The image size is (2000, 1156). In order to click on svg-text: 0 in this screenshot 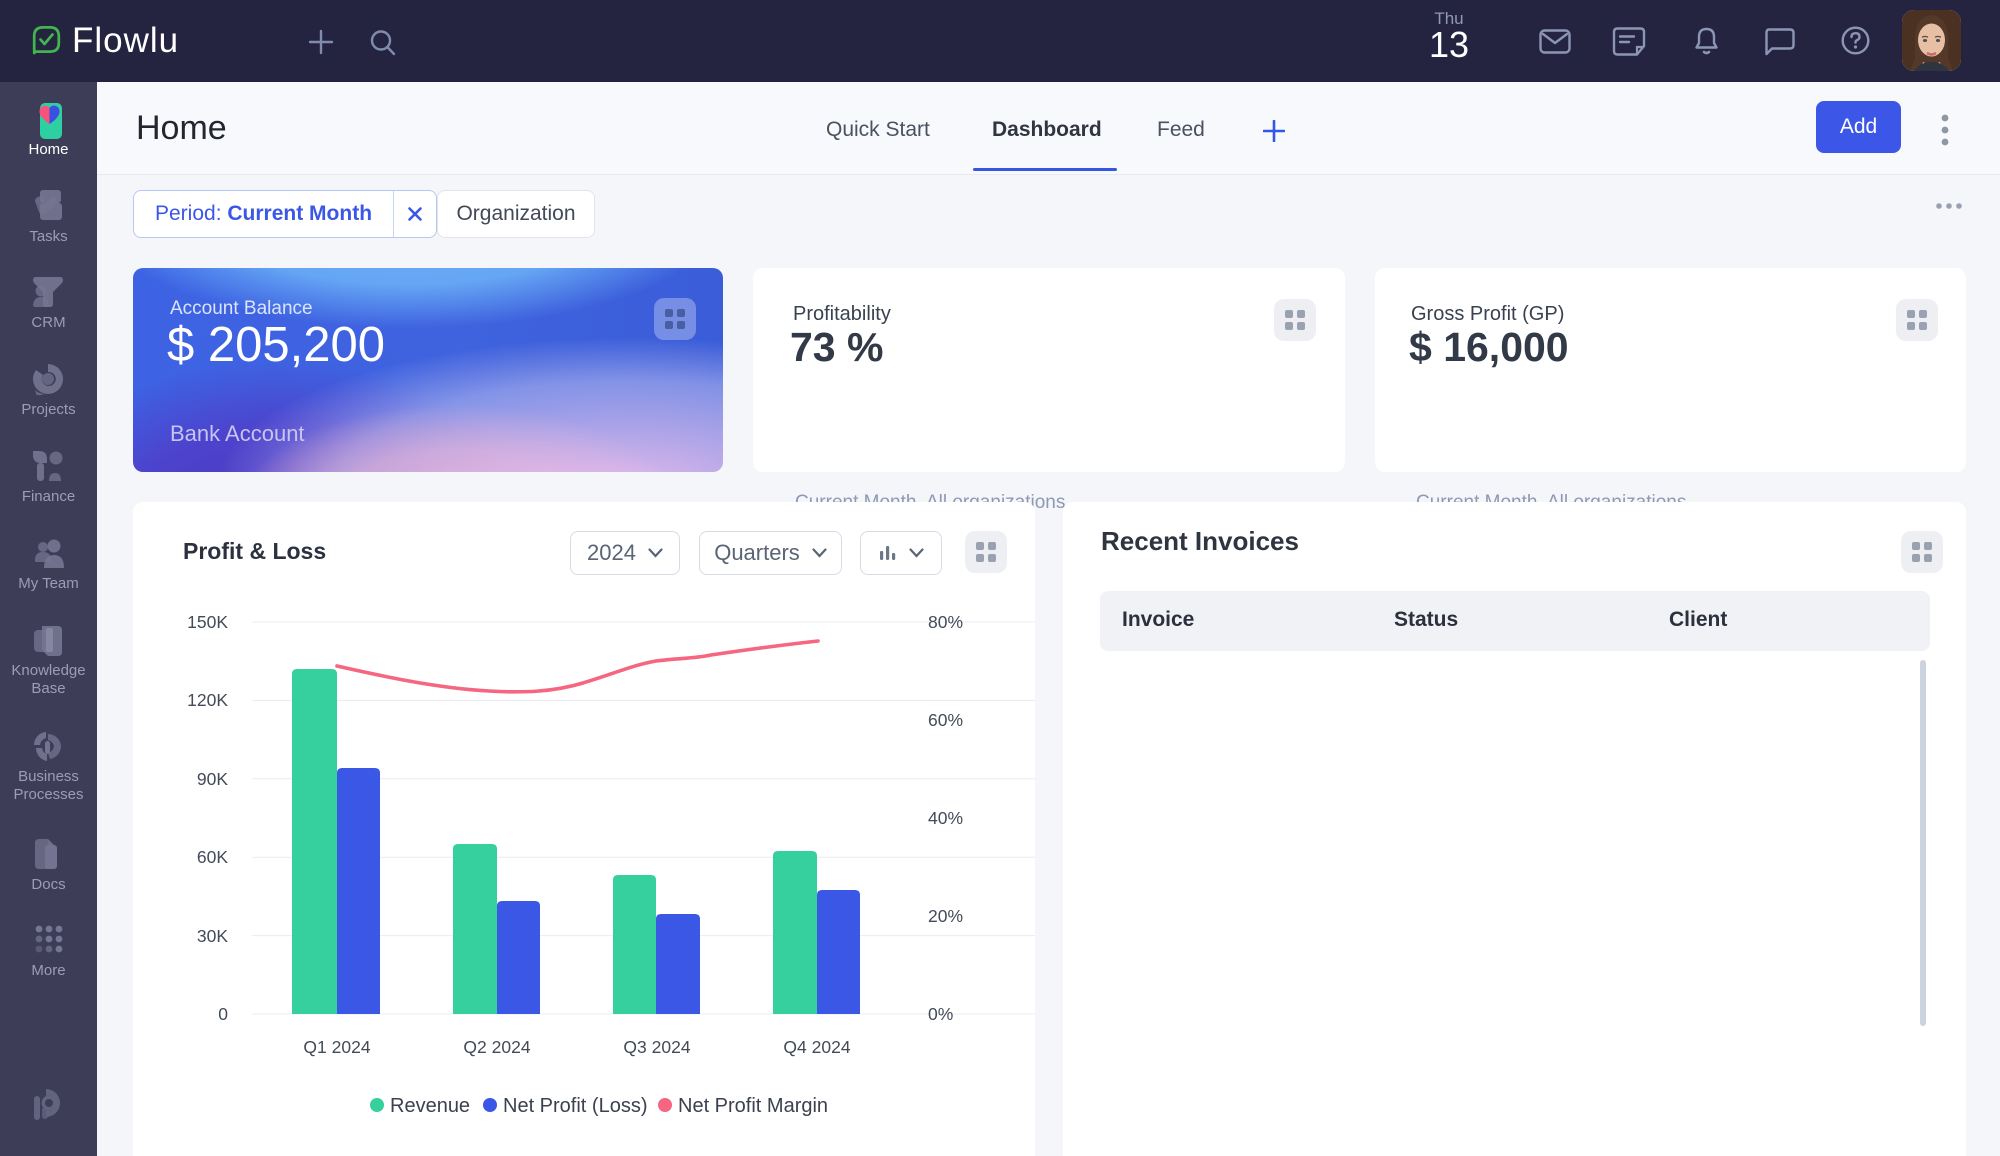, I will do `click(223, 1014)`.